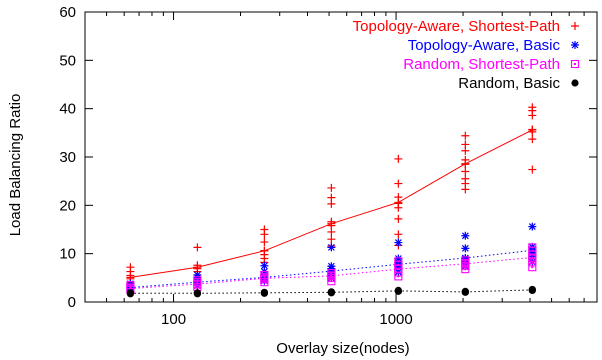 This screenshot has width=602, height=360. I want to click on legend-entry-label: Random, Basic, so click(509, 83).